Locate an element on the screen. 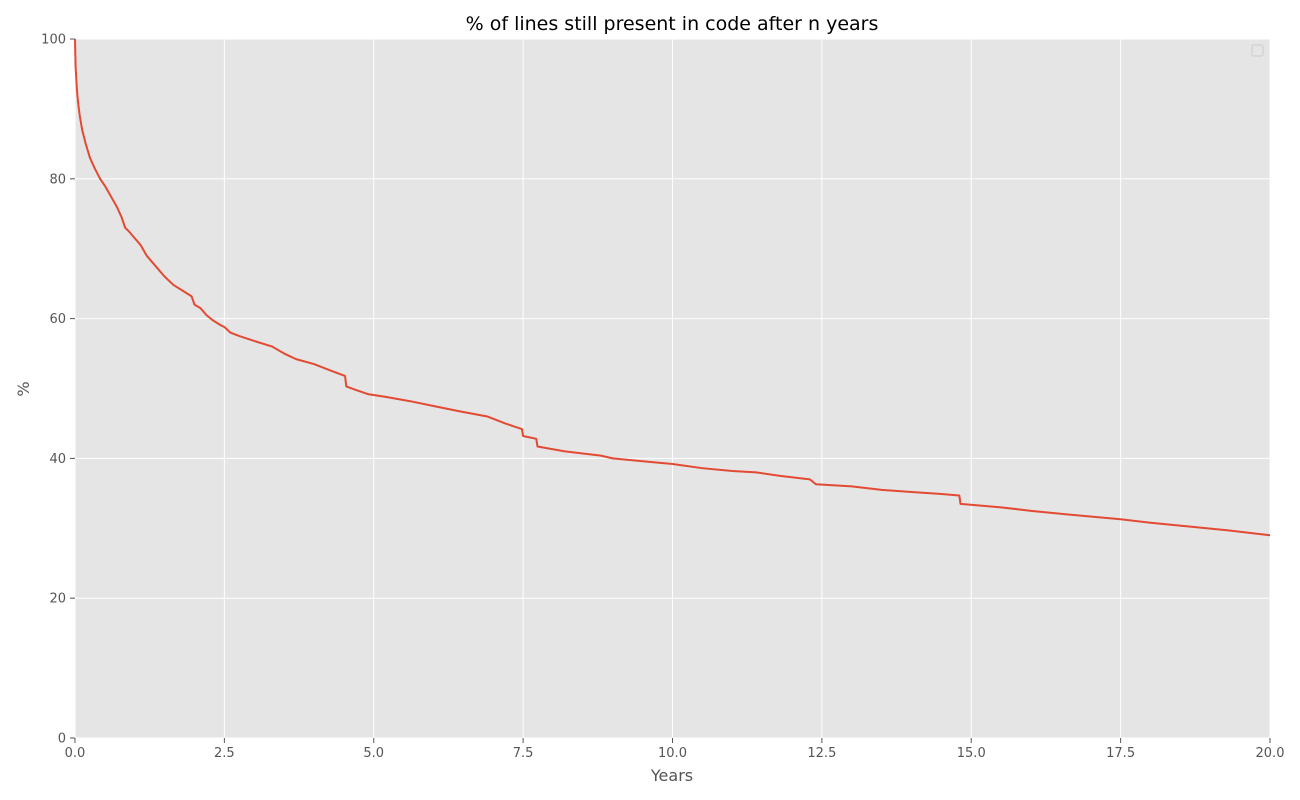  y-tick-label: 80 is located at coordinates (57, 179).